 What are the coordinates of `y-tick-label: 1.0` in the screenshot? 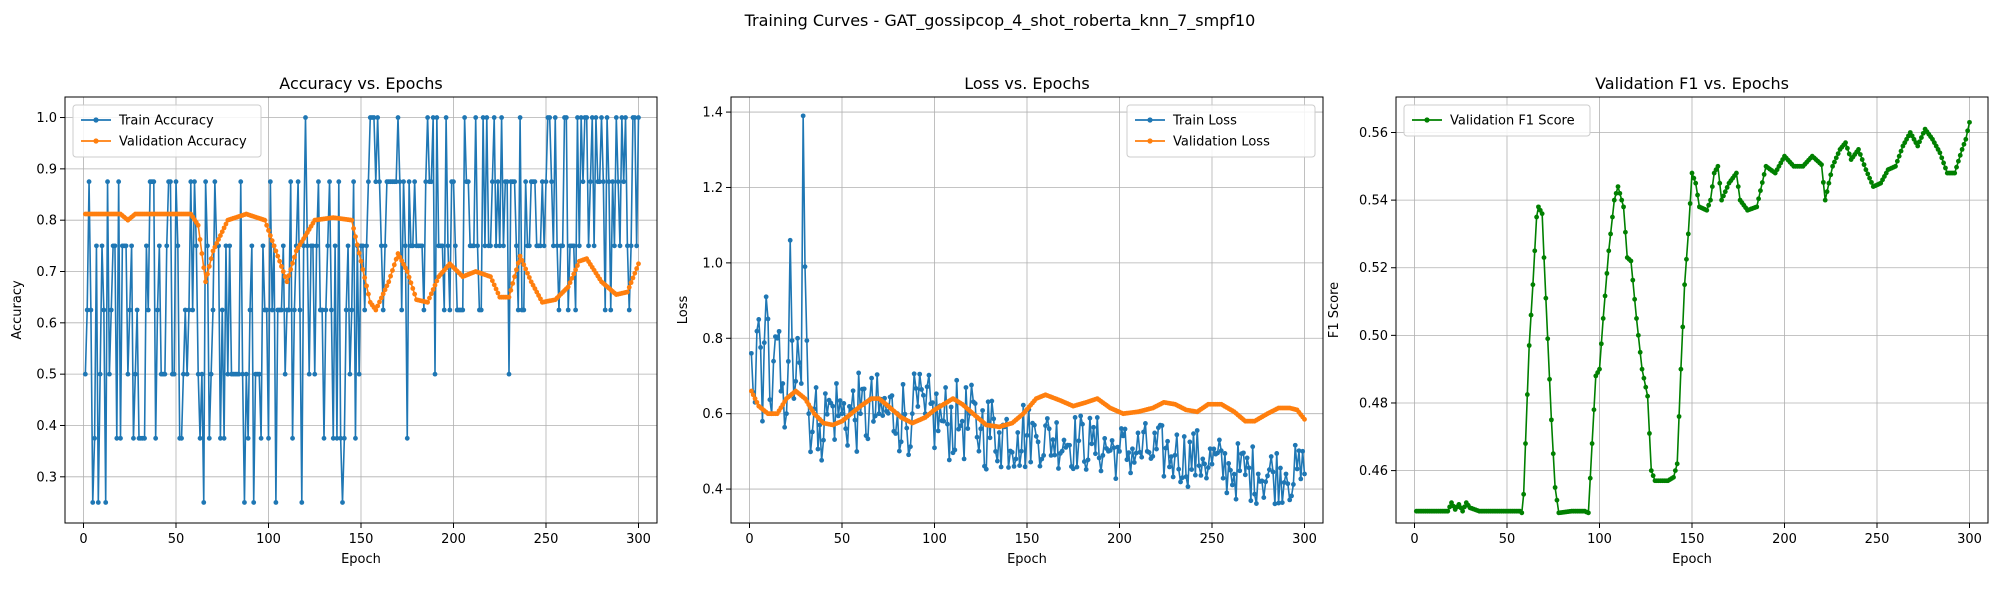 It's located at (712, 263).